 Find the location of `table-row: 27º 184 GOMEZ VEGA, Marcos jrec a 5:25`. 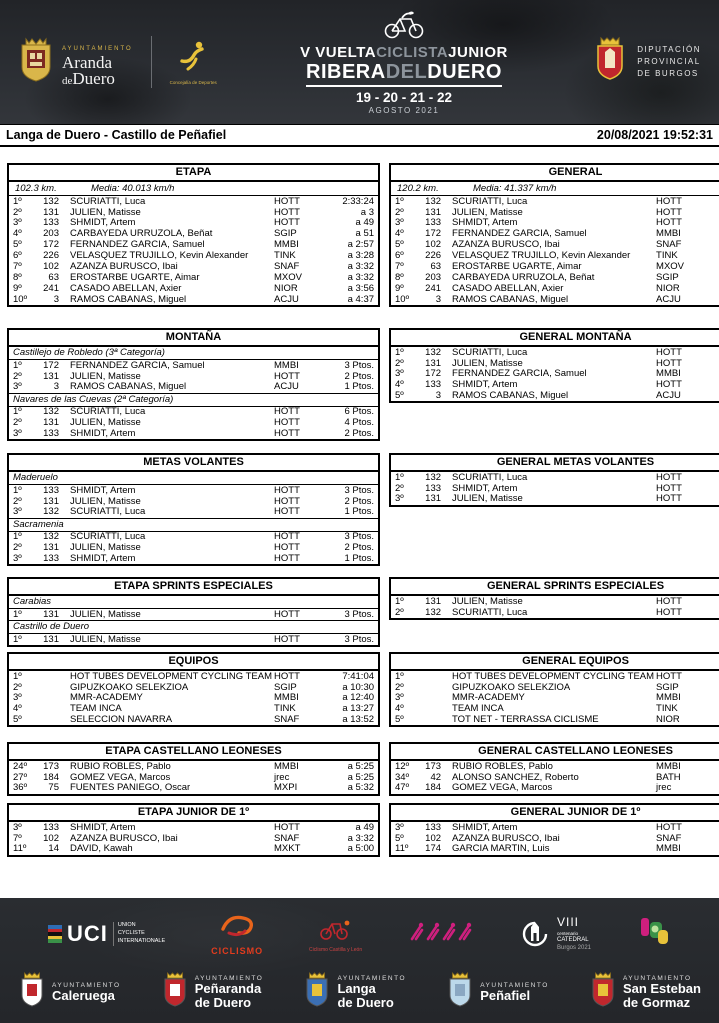

table-row: 27º 184 GOMEZ VEGA, Marcos jrec a 5:25 is located at coordinates (193, 777).